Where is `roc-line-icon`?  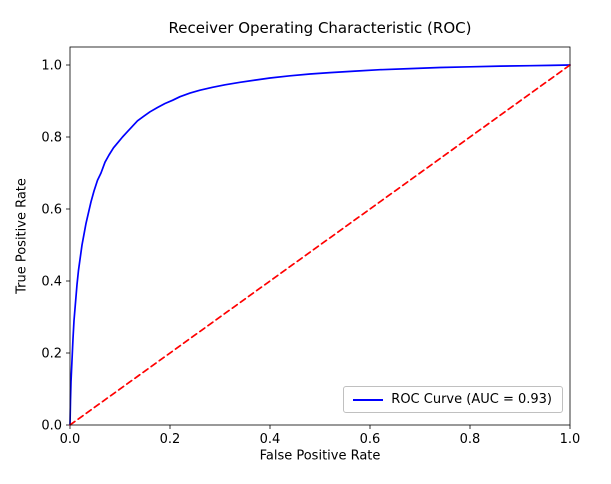
roc-line-icon is located at coordinates (368, 399).